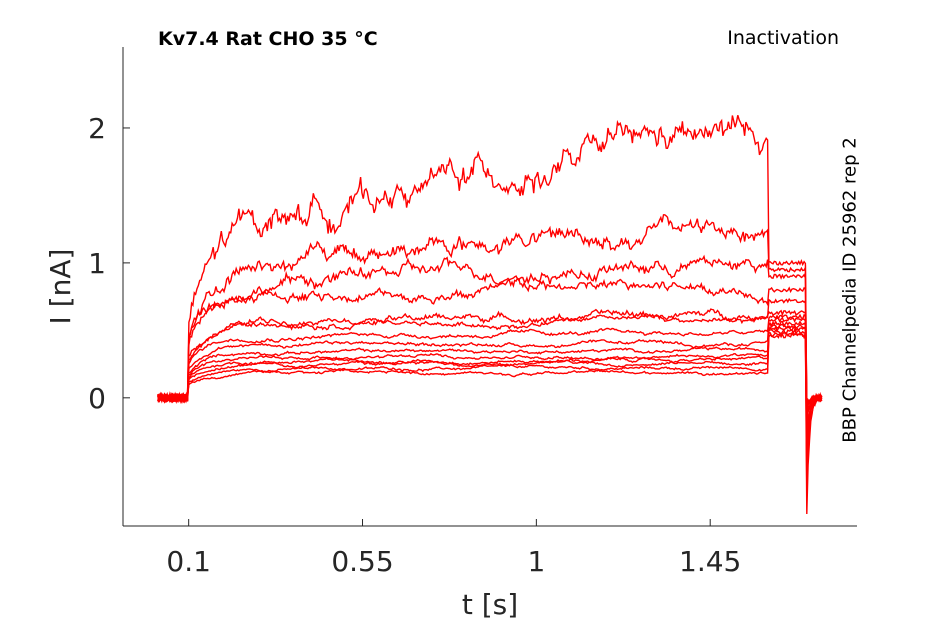  What do you see at coordinates (97, 398) in the screenshot?
I see `y-tick-label: 0` at bounding box center [97, 398].